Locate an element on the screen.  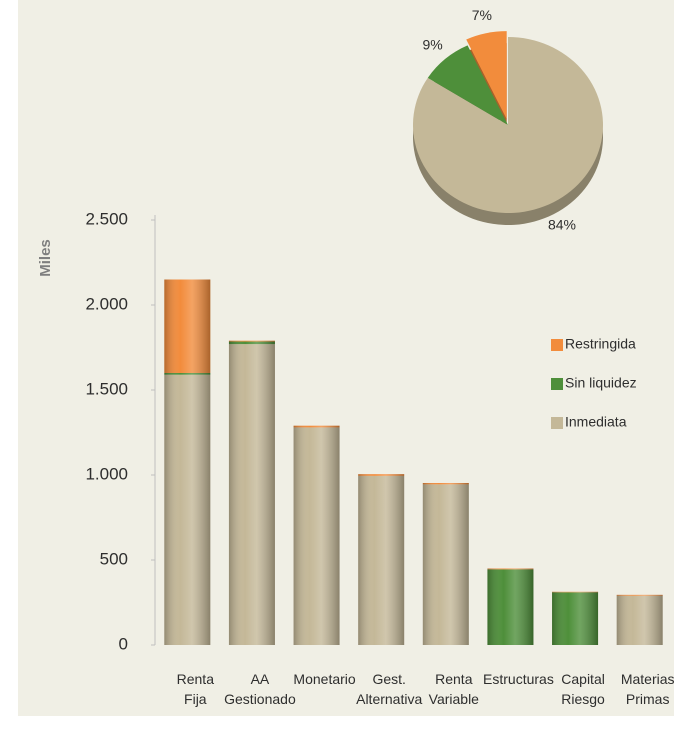
label-line: Monetario is located at coordinates (324, 679).